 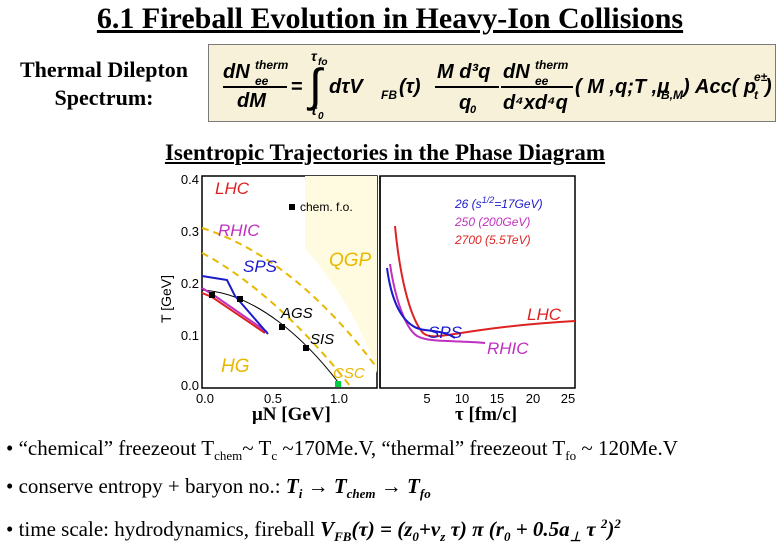 What do you see at coordinates (104, 97) in the screenshot?
I see `equation-label-line2: Spectrum:` at bounding box center [104, 97].